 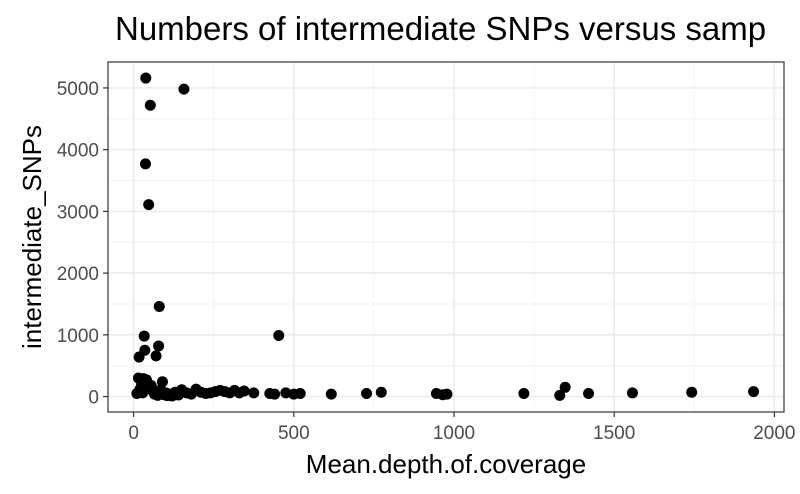 I want to click on x-axis: 0 500 1000 1500 2000, so click(x=462, y=428).